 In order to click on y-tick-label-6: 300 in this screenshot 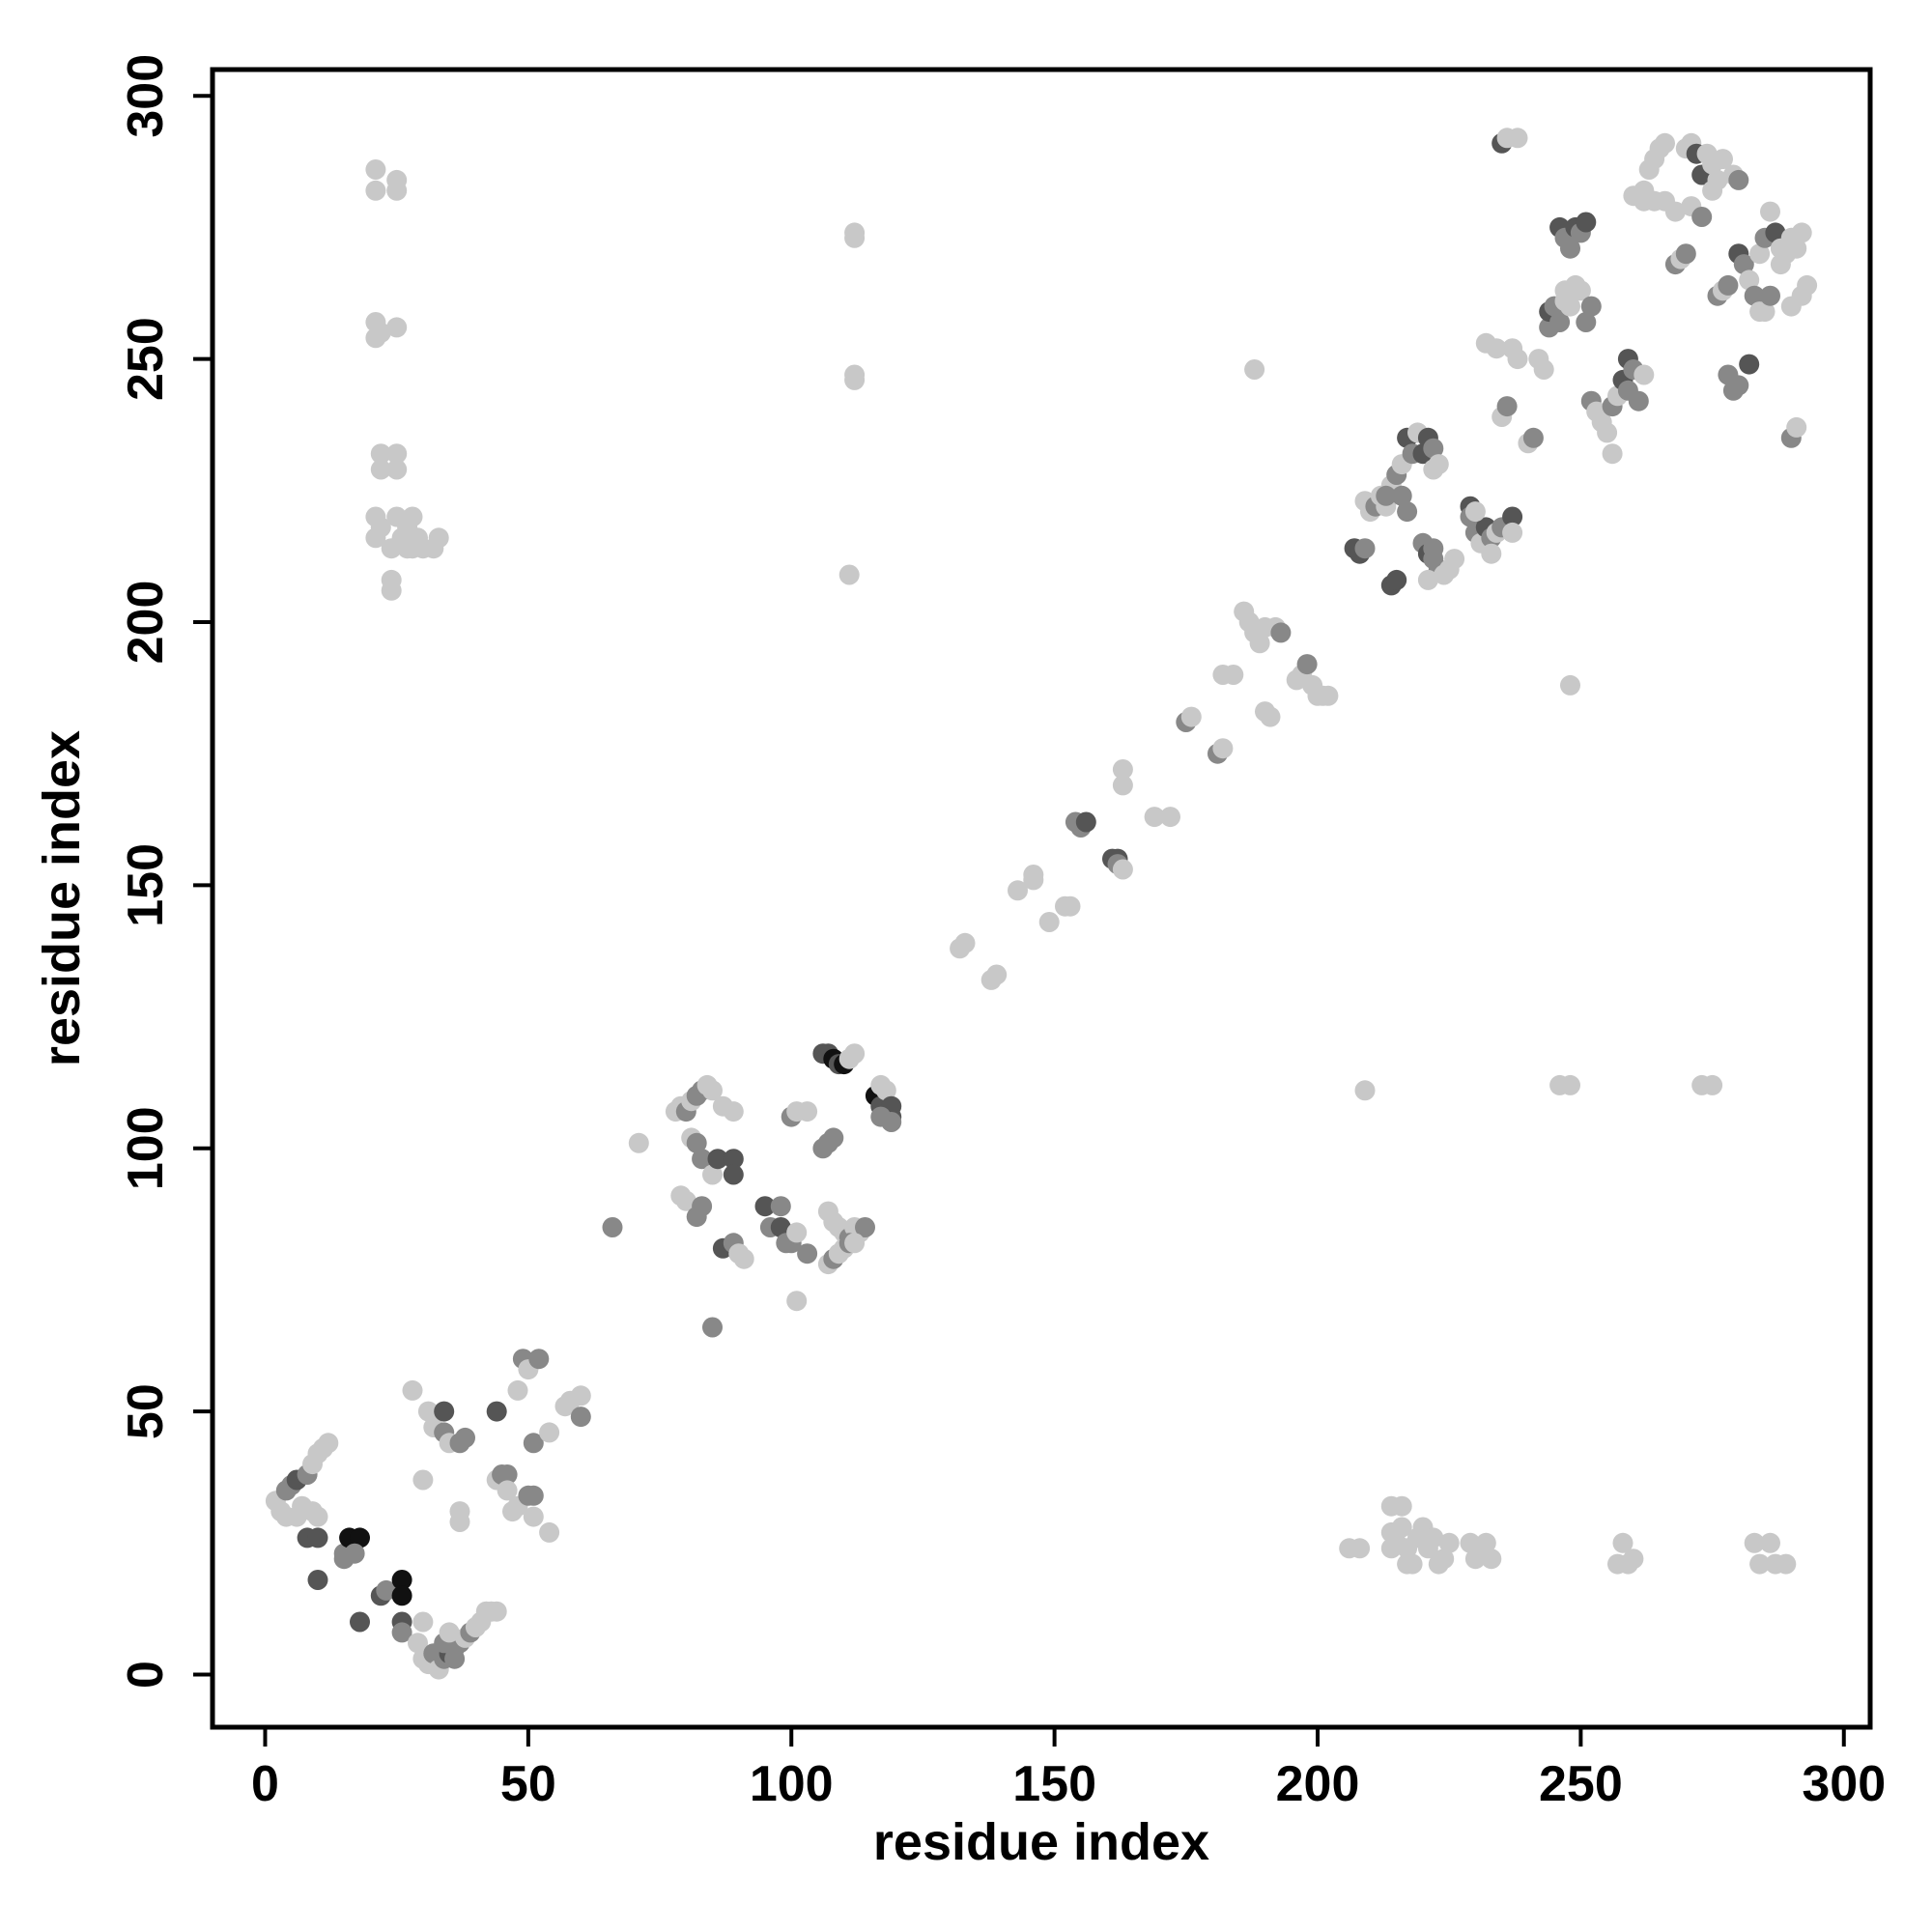, I will do `click(146, 96)`.